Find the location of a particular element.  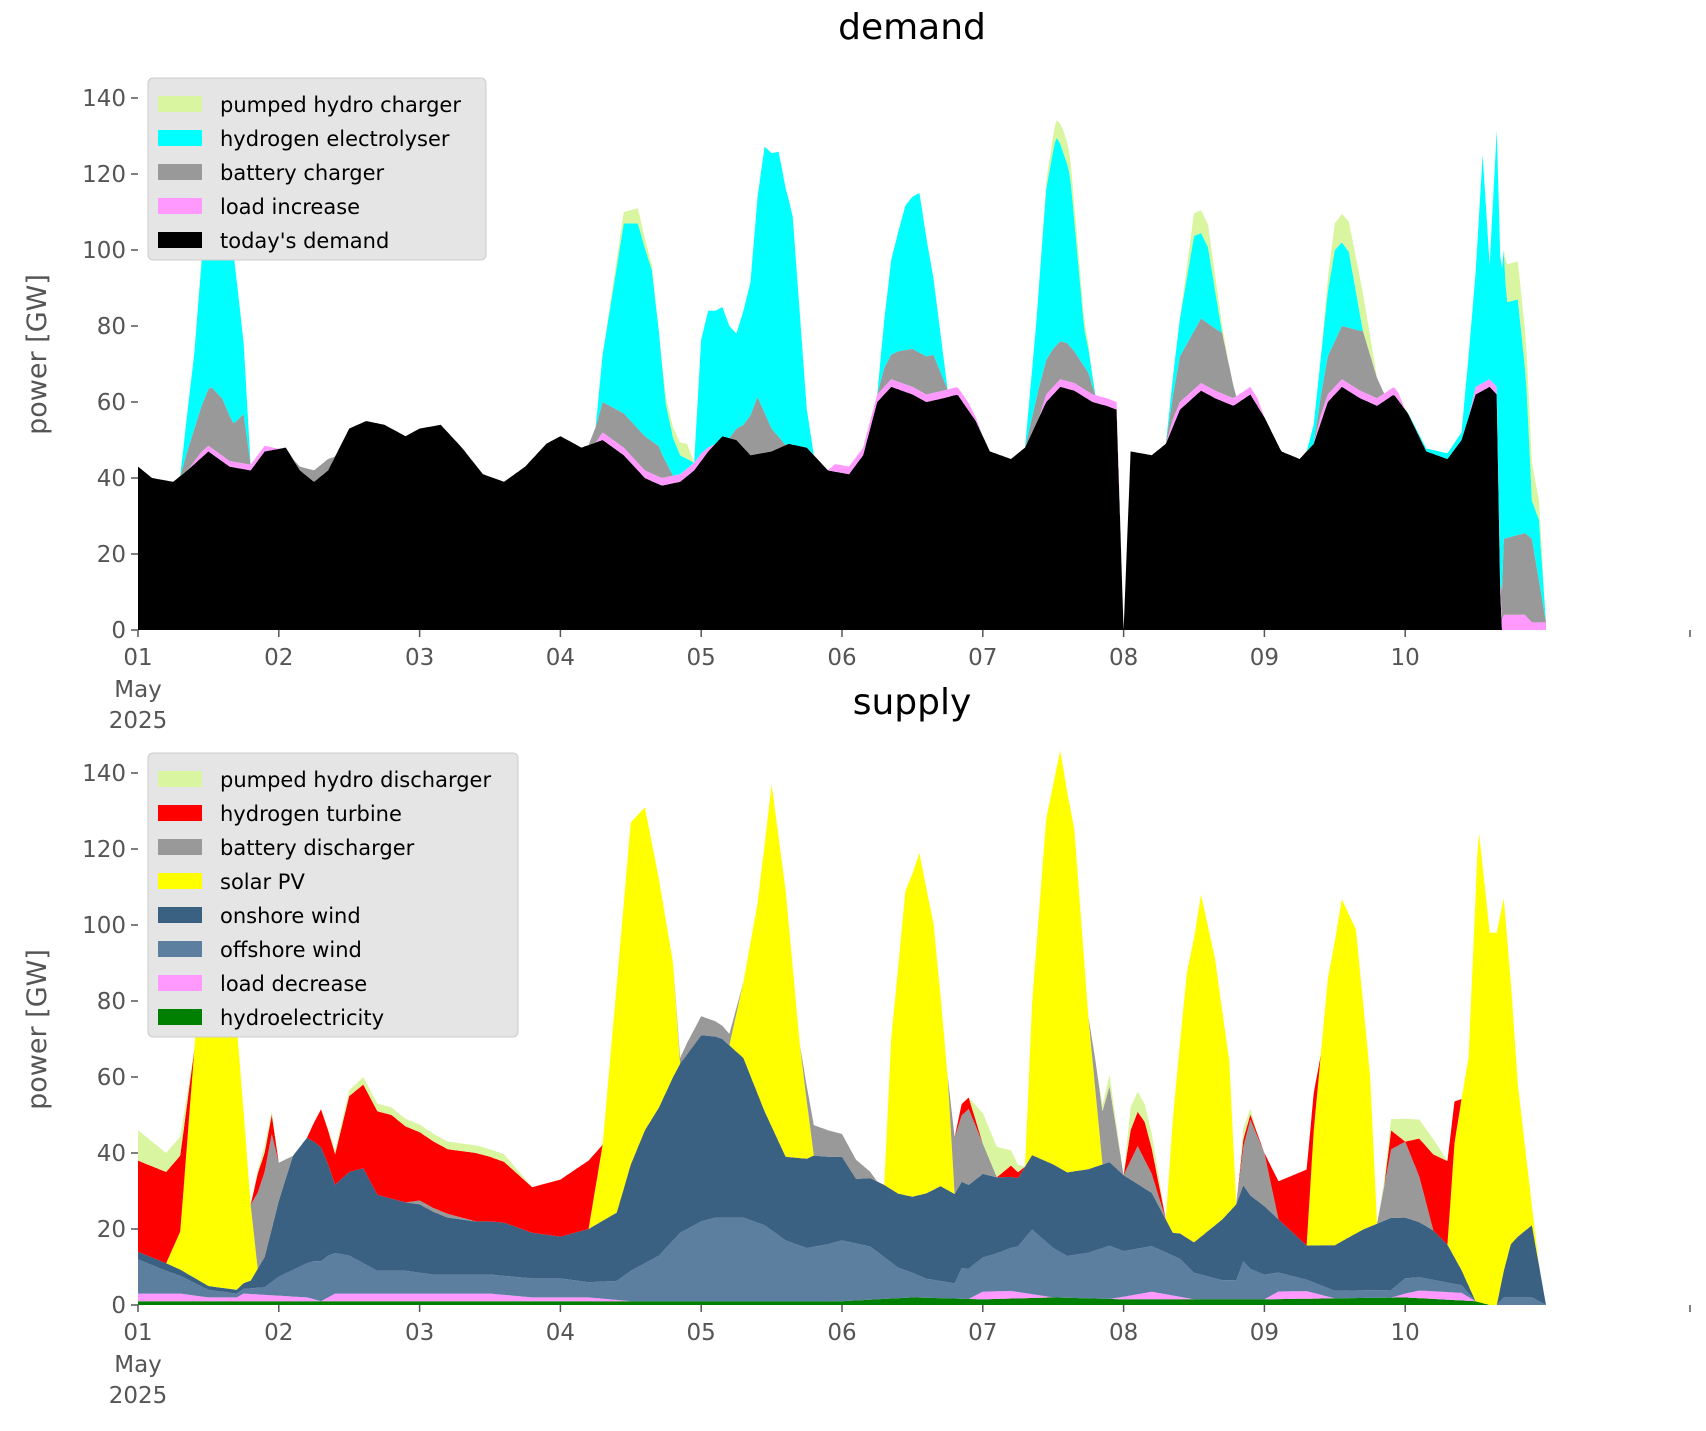

legend-label-offshore-wind: offshore wind is located at coordinates (291, 950).